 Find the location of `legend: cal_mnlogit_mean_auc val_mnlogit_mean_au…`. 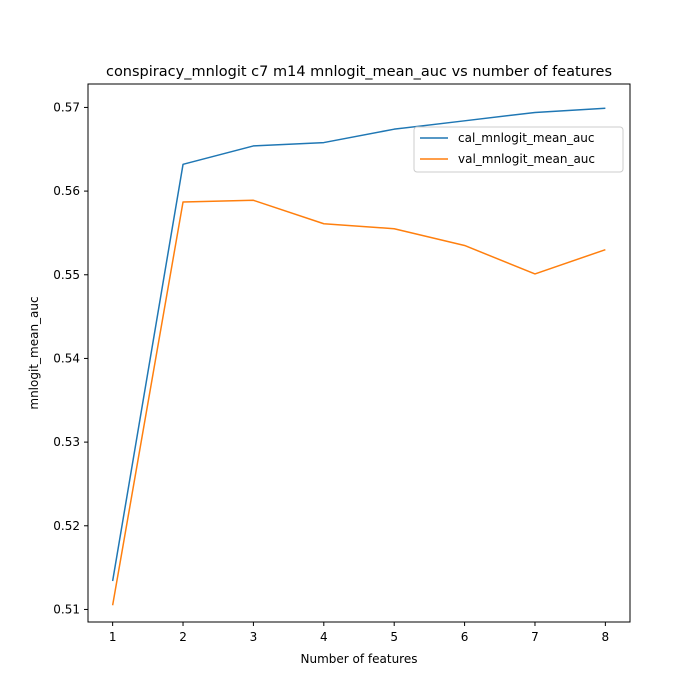

legend: cal_mnlogit_mean_auc val_mnlogit_mean_au… is located at coordinates (518, 149).